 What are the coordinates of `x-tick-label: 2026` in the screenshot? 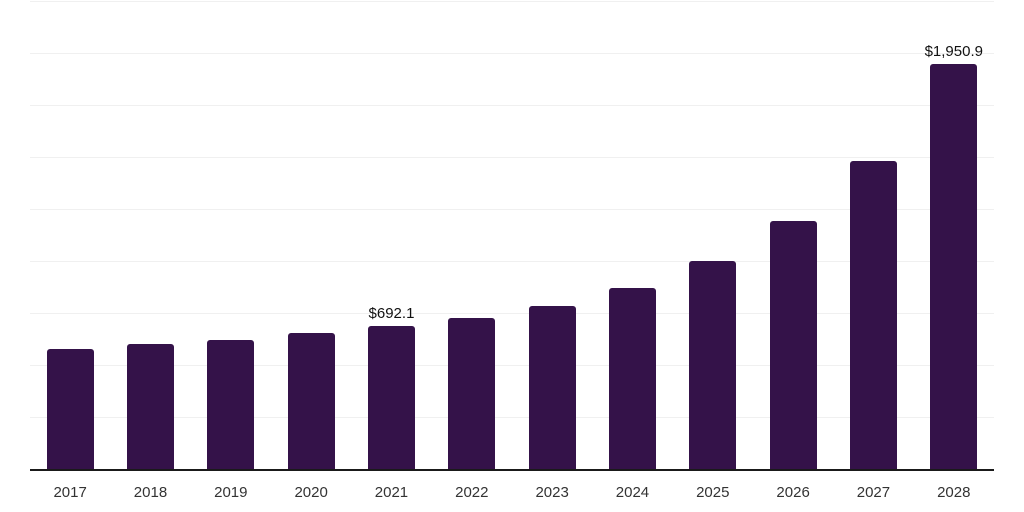 It's located at (793, 492).